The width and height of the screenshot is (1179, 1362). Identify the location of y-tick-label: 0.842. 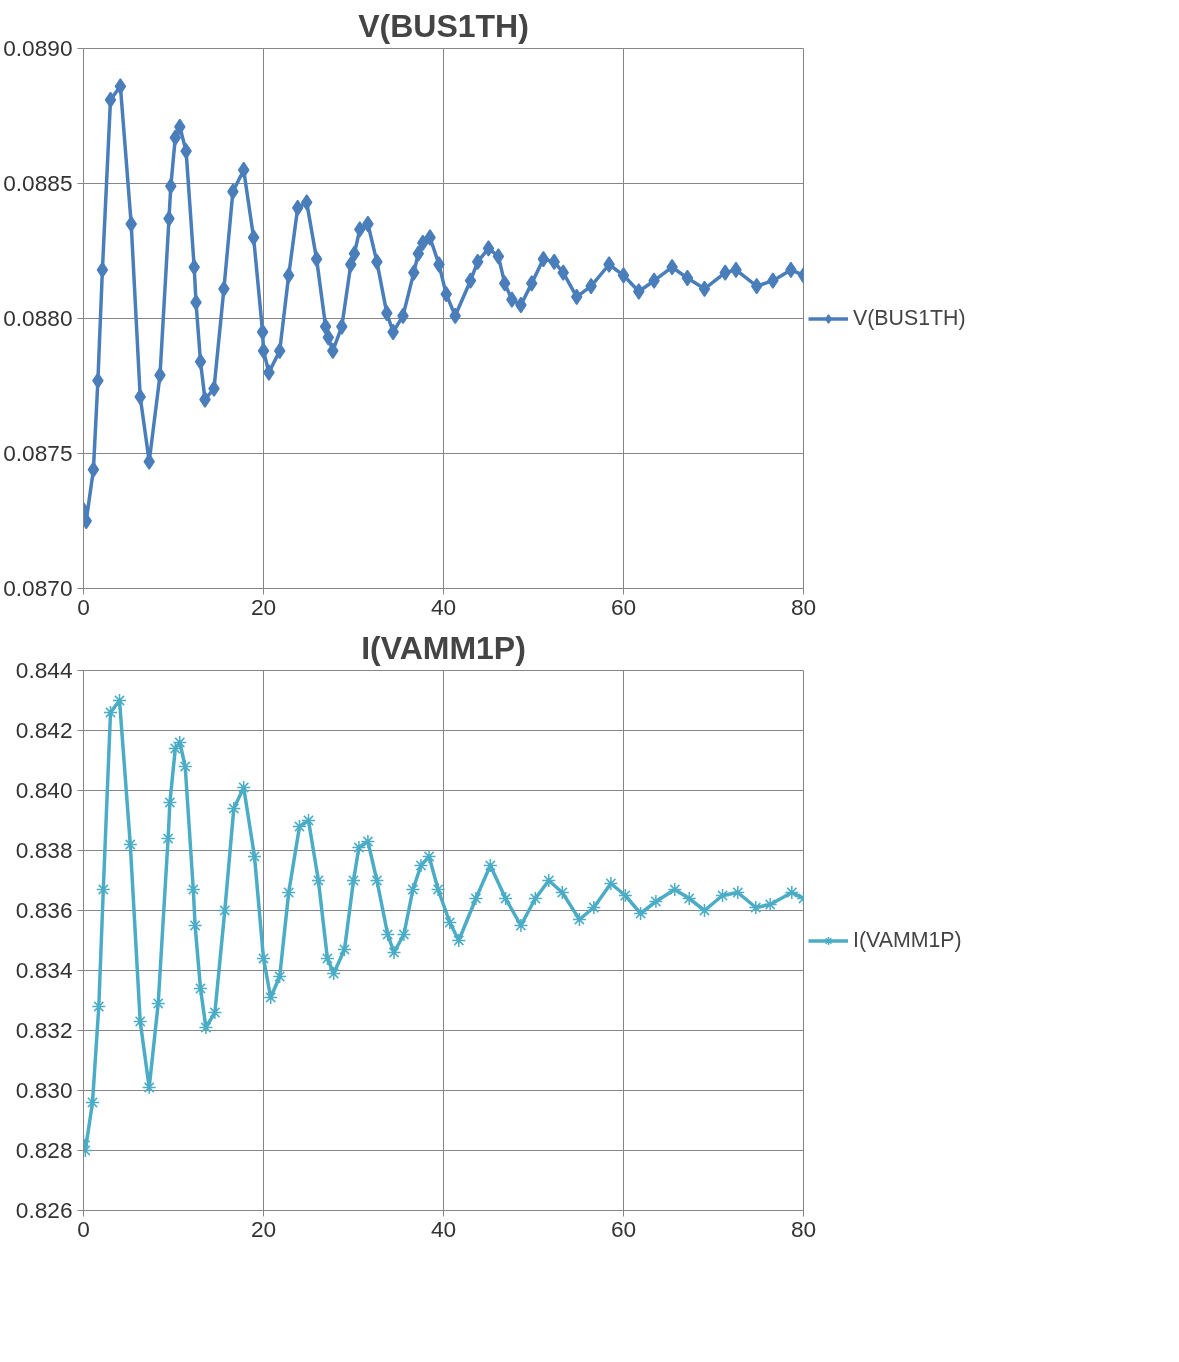
(44, 730).